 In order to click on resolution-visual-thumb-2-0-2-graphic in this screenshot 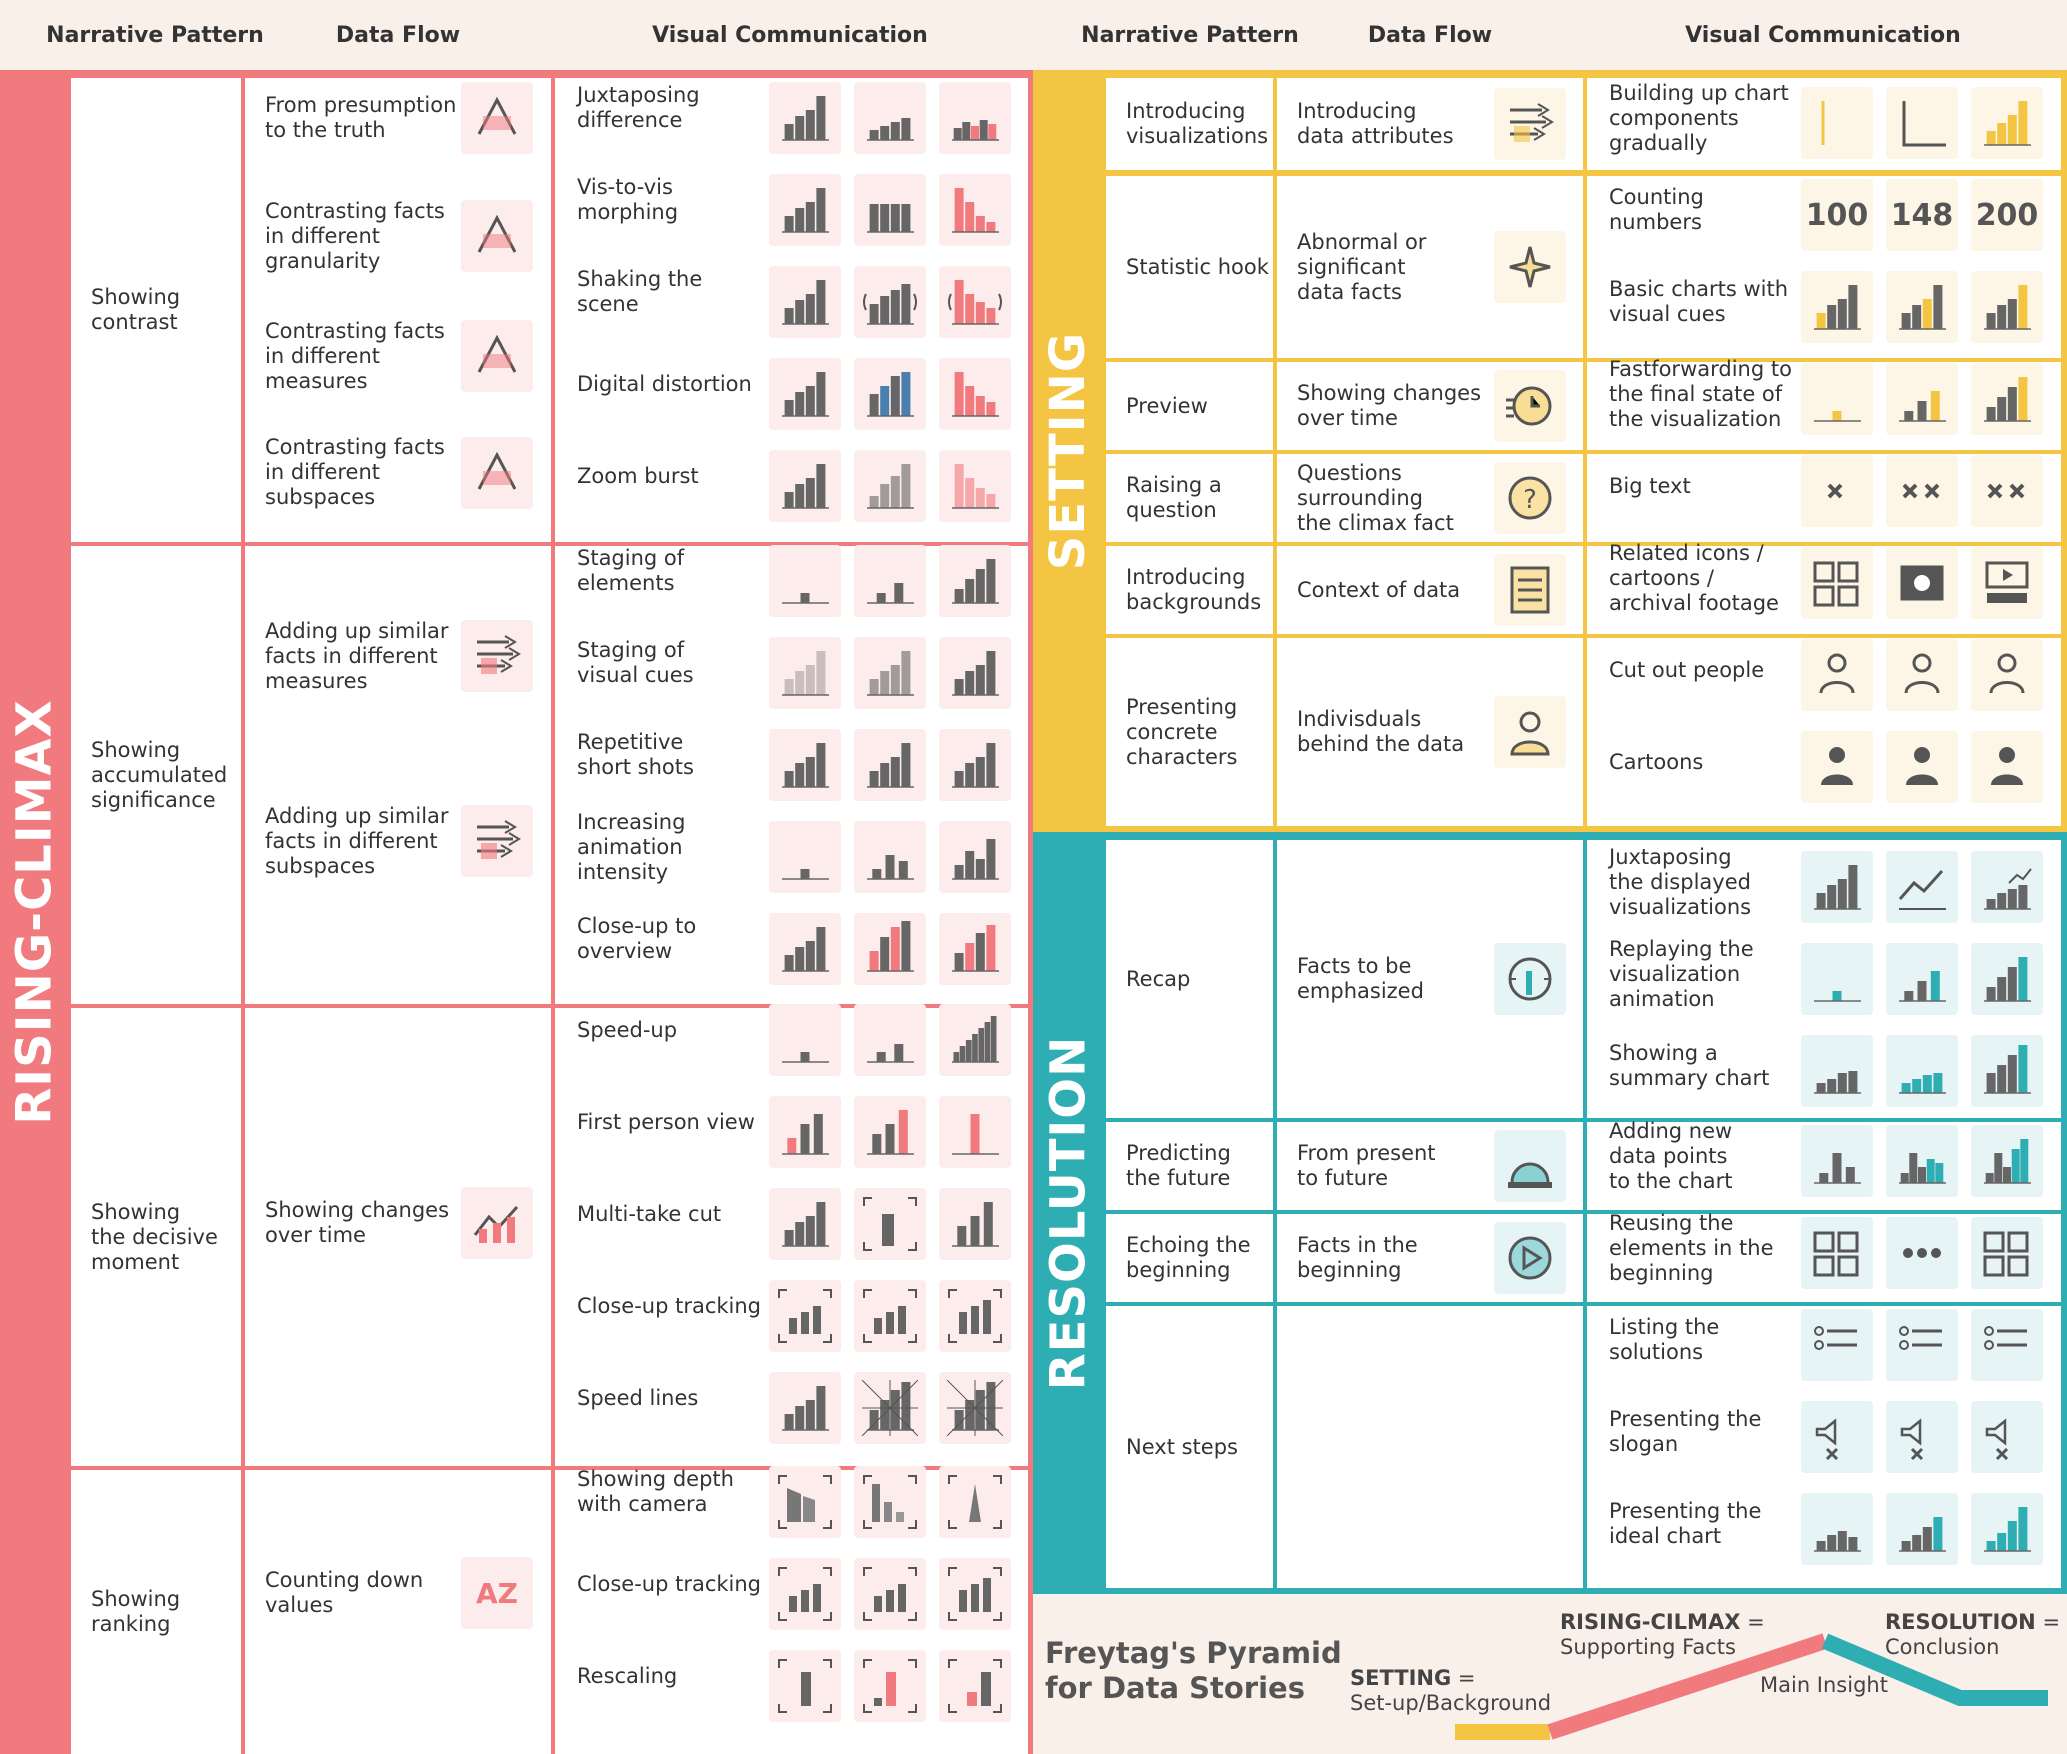, I will do `click(2006, 1254)`.